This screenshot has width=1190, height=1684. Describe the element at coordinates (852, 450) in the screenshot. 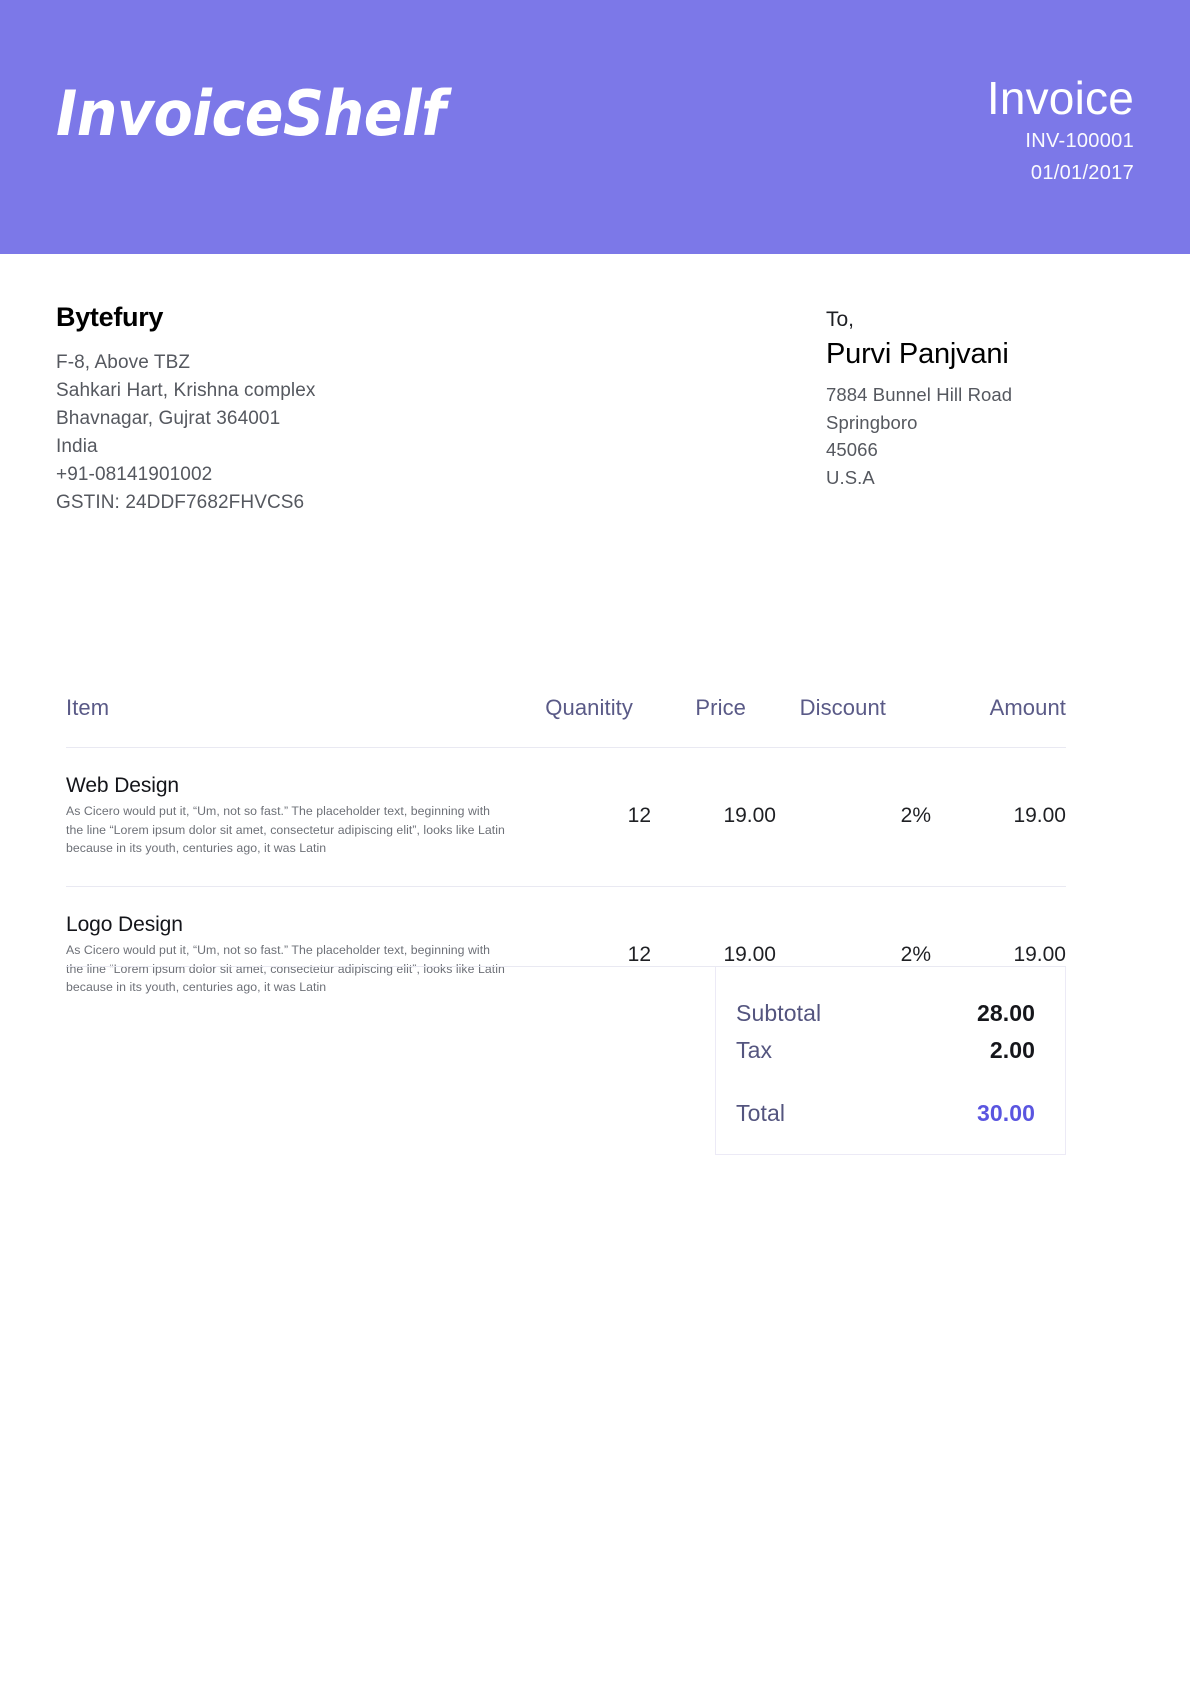

I see `recipient-address-line: 45066` at that location.